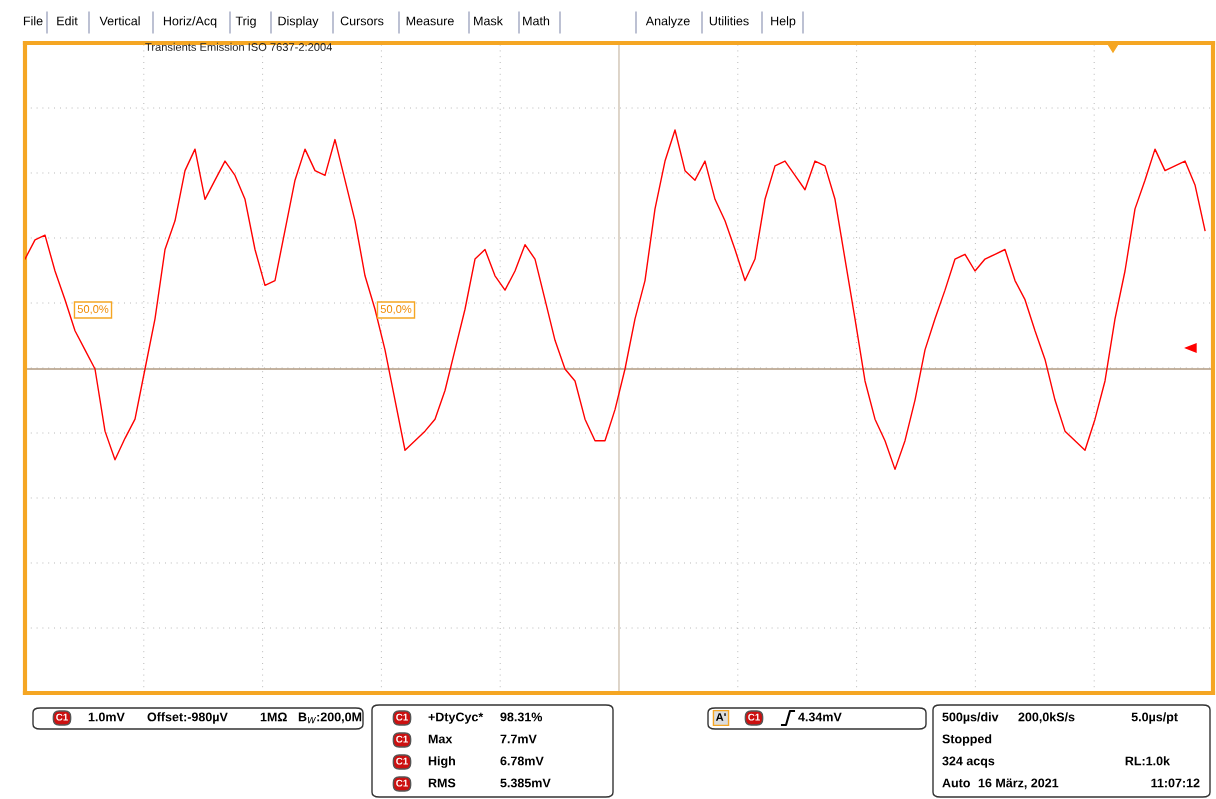 The image size is (1216, 799). Describe the element at coordinates (33, 21) in the screenshot. I see `text: File` at that location.